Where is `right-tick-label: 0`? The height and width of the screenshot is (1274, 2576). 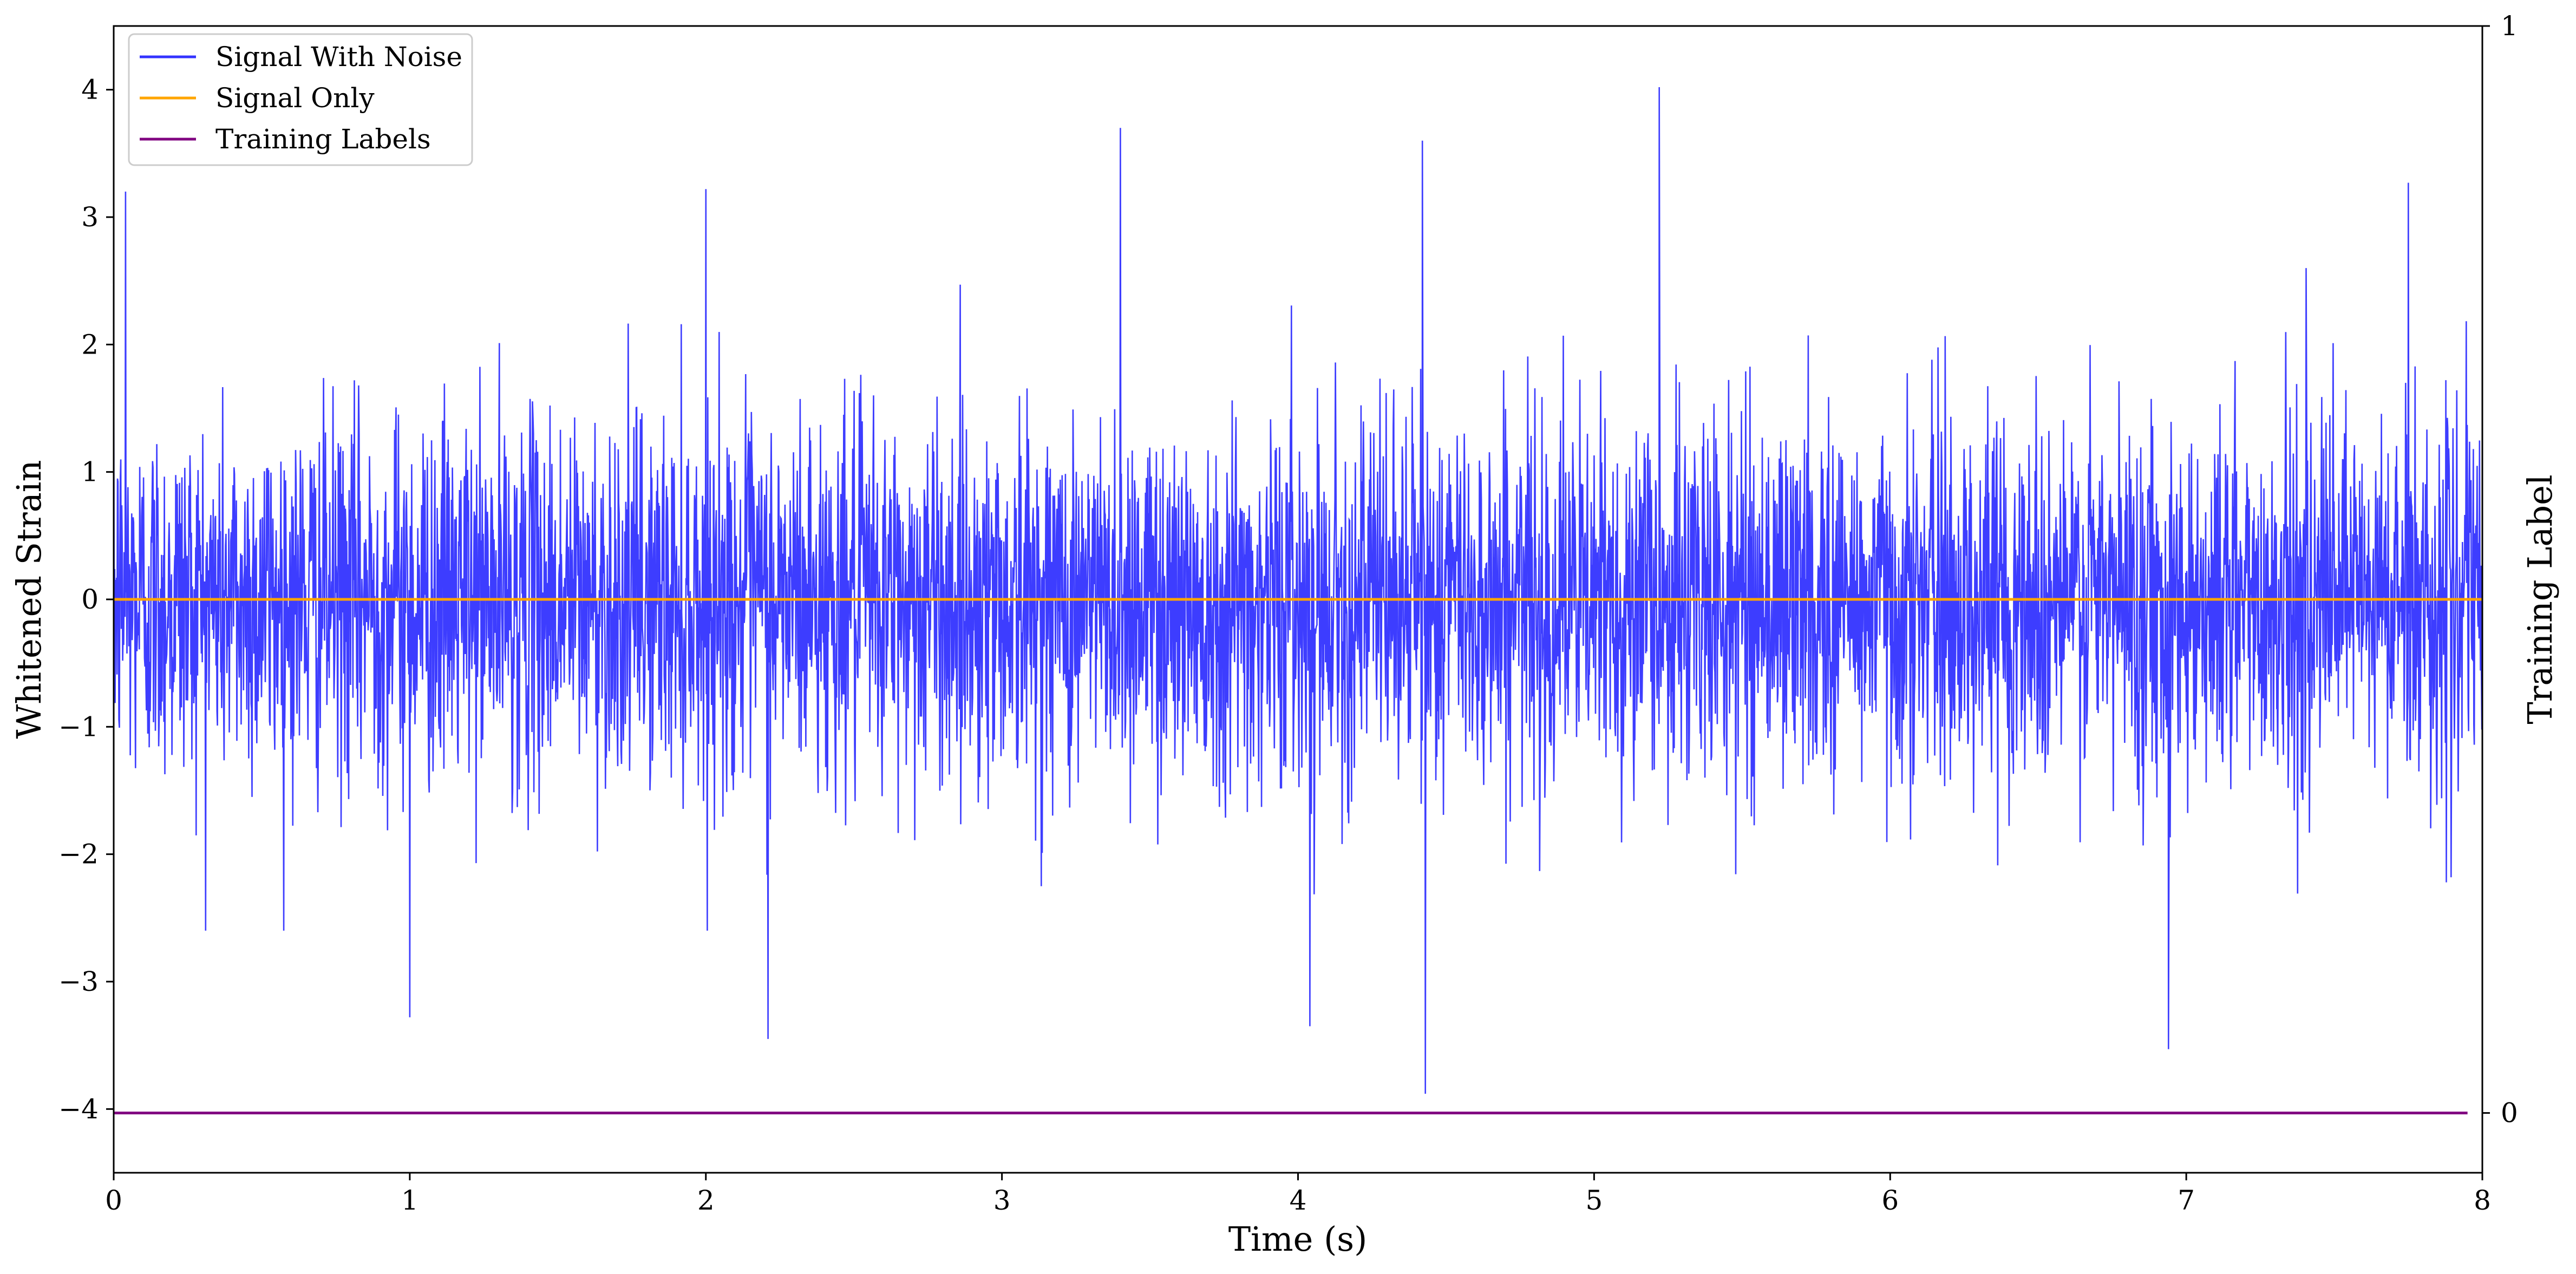 right-tick-label: 0 is located at coordinates (2509, 1113).